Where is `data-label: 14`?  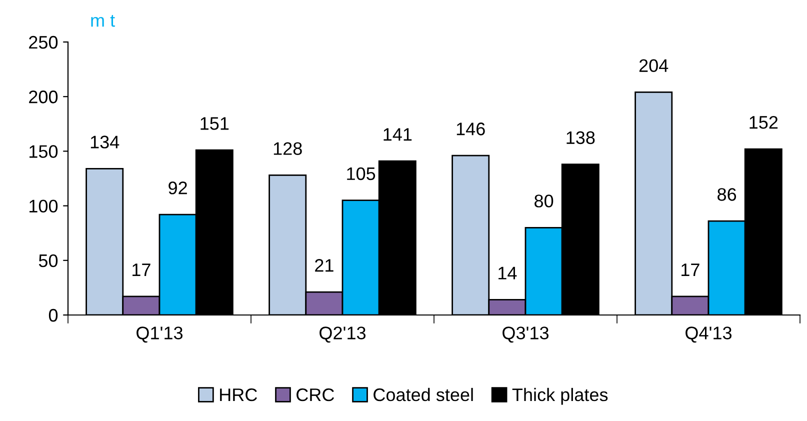 data-label: 14 is located at coordinates (507, 273).